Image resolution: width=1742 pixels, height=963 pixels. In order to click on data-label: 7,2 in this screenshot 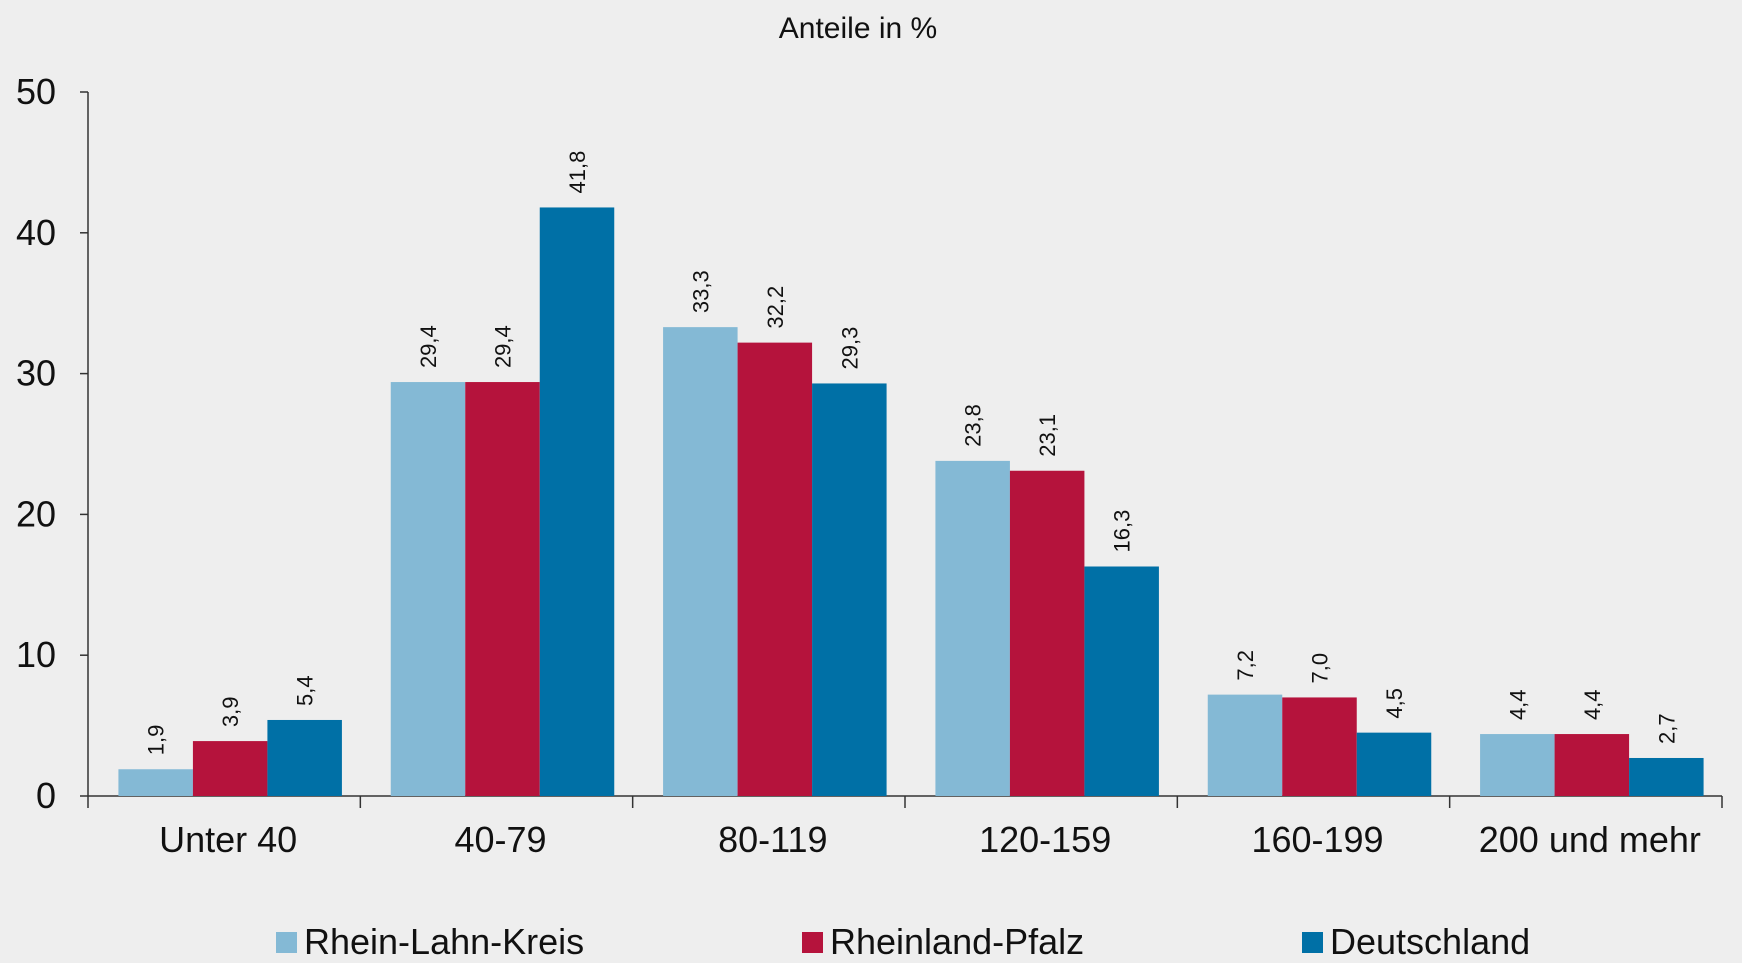, I will do `click(1245, 665)`.